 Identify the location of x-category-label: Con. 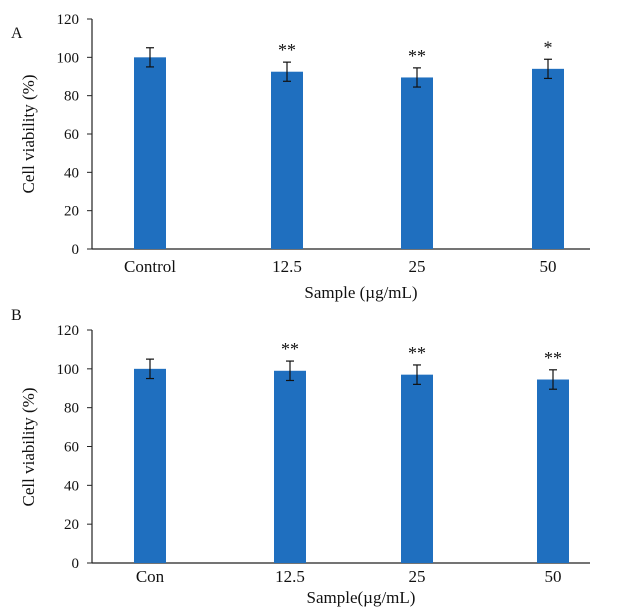
(150, 576).